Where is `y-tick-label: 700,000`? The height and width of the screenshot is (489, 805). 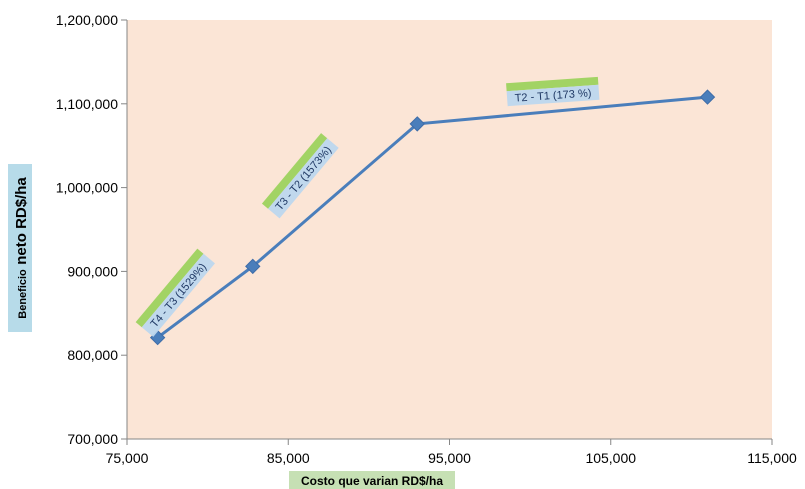
y-tick-label: 700,000 is located at coordinates (92, 439).